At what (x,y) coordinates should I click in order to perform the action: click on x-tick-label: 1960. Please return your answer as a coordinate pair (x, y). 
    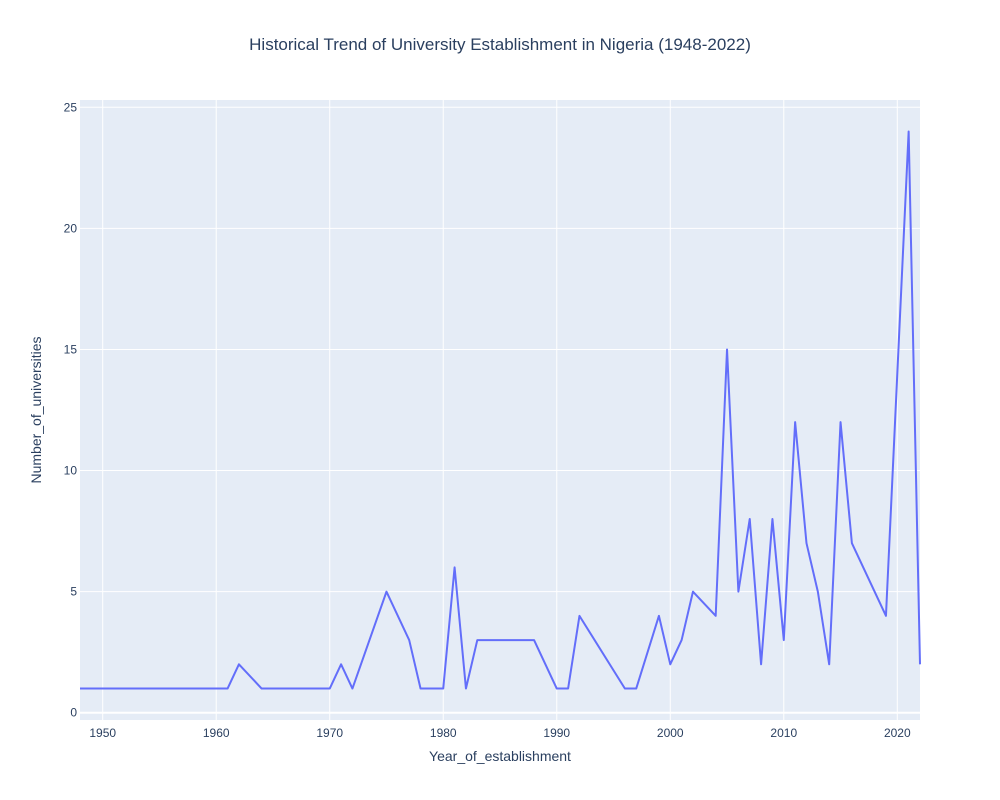
    Looking at the image, I should click on (216, 733).